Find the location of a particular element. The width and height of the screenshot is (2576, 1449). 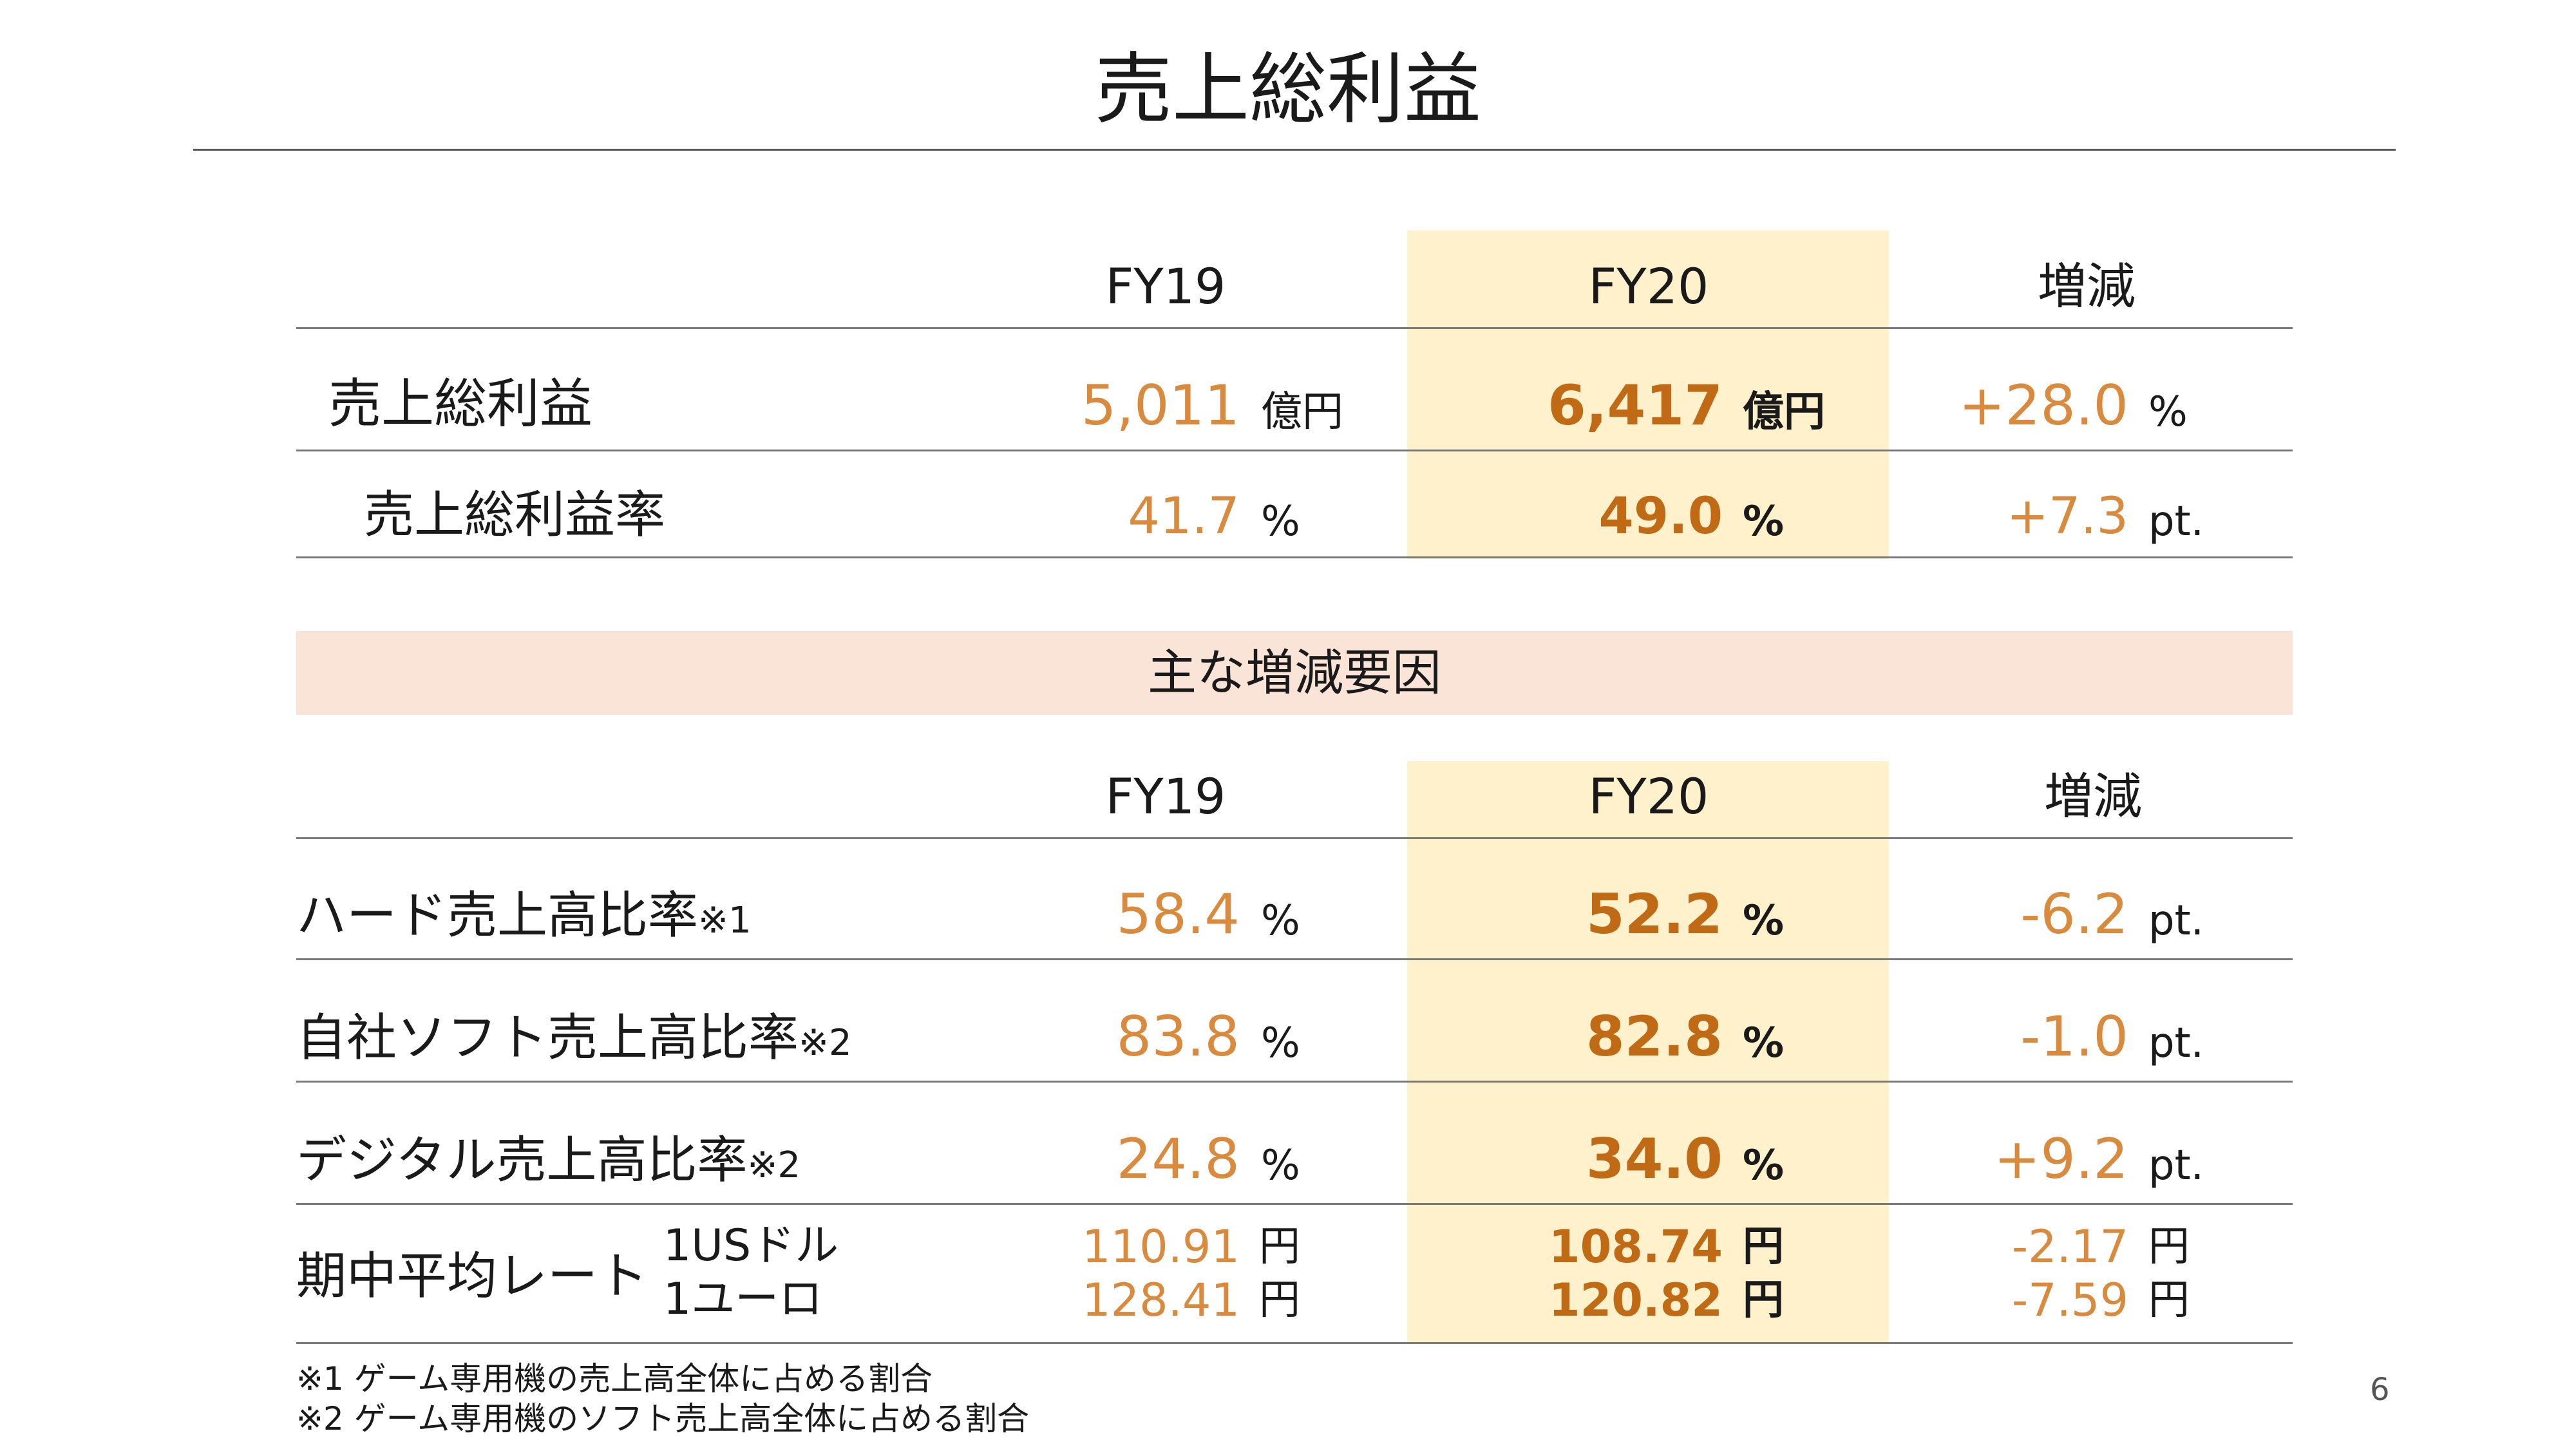

hardware-ratio-fy20: 52.2 is located at coordinates (1655, 914).